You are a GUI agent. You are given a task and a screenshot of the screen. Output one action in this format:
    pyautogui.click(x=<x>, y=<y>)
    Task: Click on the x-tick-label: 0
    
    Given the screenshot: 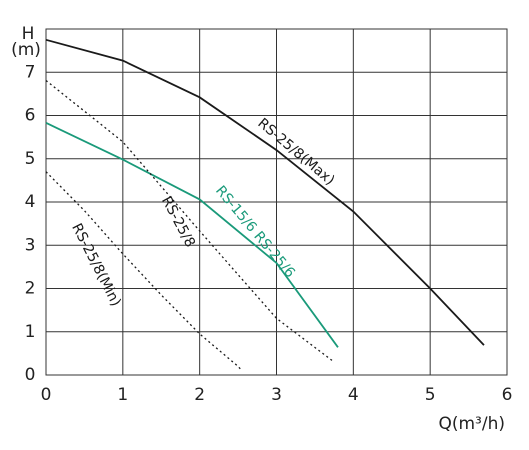 What is the action you would take?
    pyautogui.click(x=46, y=395)
    